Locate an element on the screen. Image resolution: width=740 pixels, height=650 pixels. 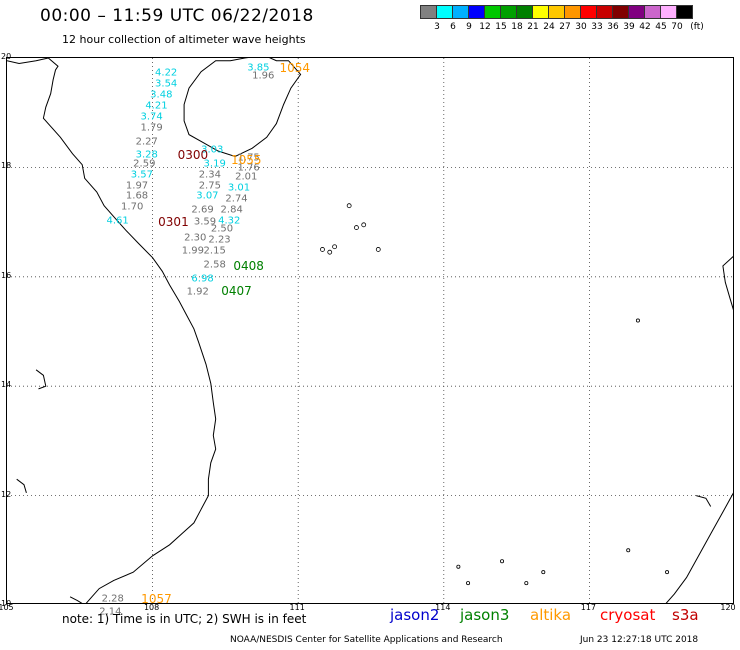
wave-height-label: 1.79 is located at coordinates (151, 128).